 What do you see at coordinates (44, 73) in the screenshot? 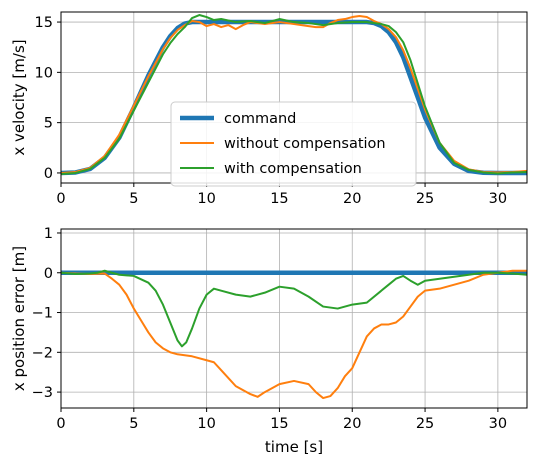
I see `velocity-ytick-label: 10` at bounding box center [44, 73].